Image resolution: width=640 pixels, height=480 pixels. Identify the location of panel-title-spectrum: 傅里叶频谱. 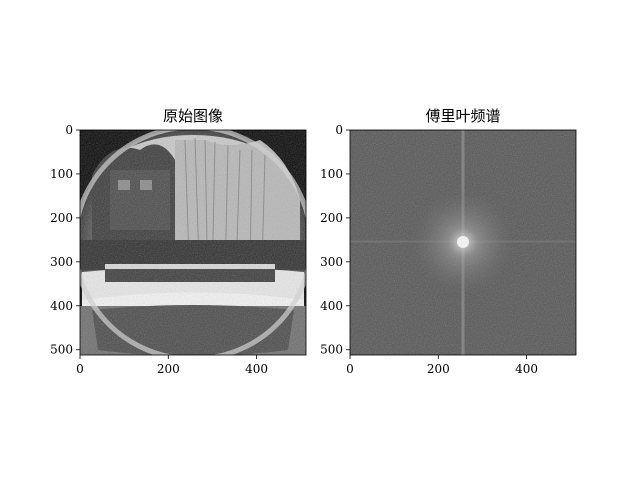
(462, 116).